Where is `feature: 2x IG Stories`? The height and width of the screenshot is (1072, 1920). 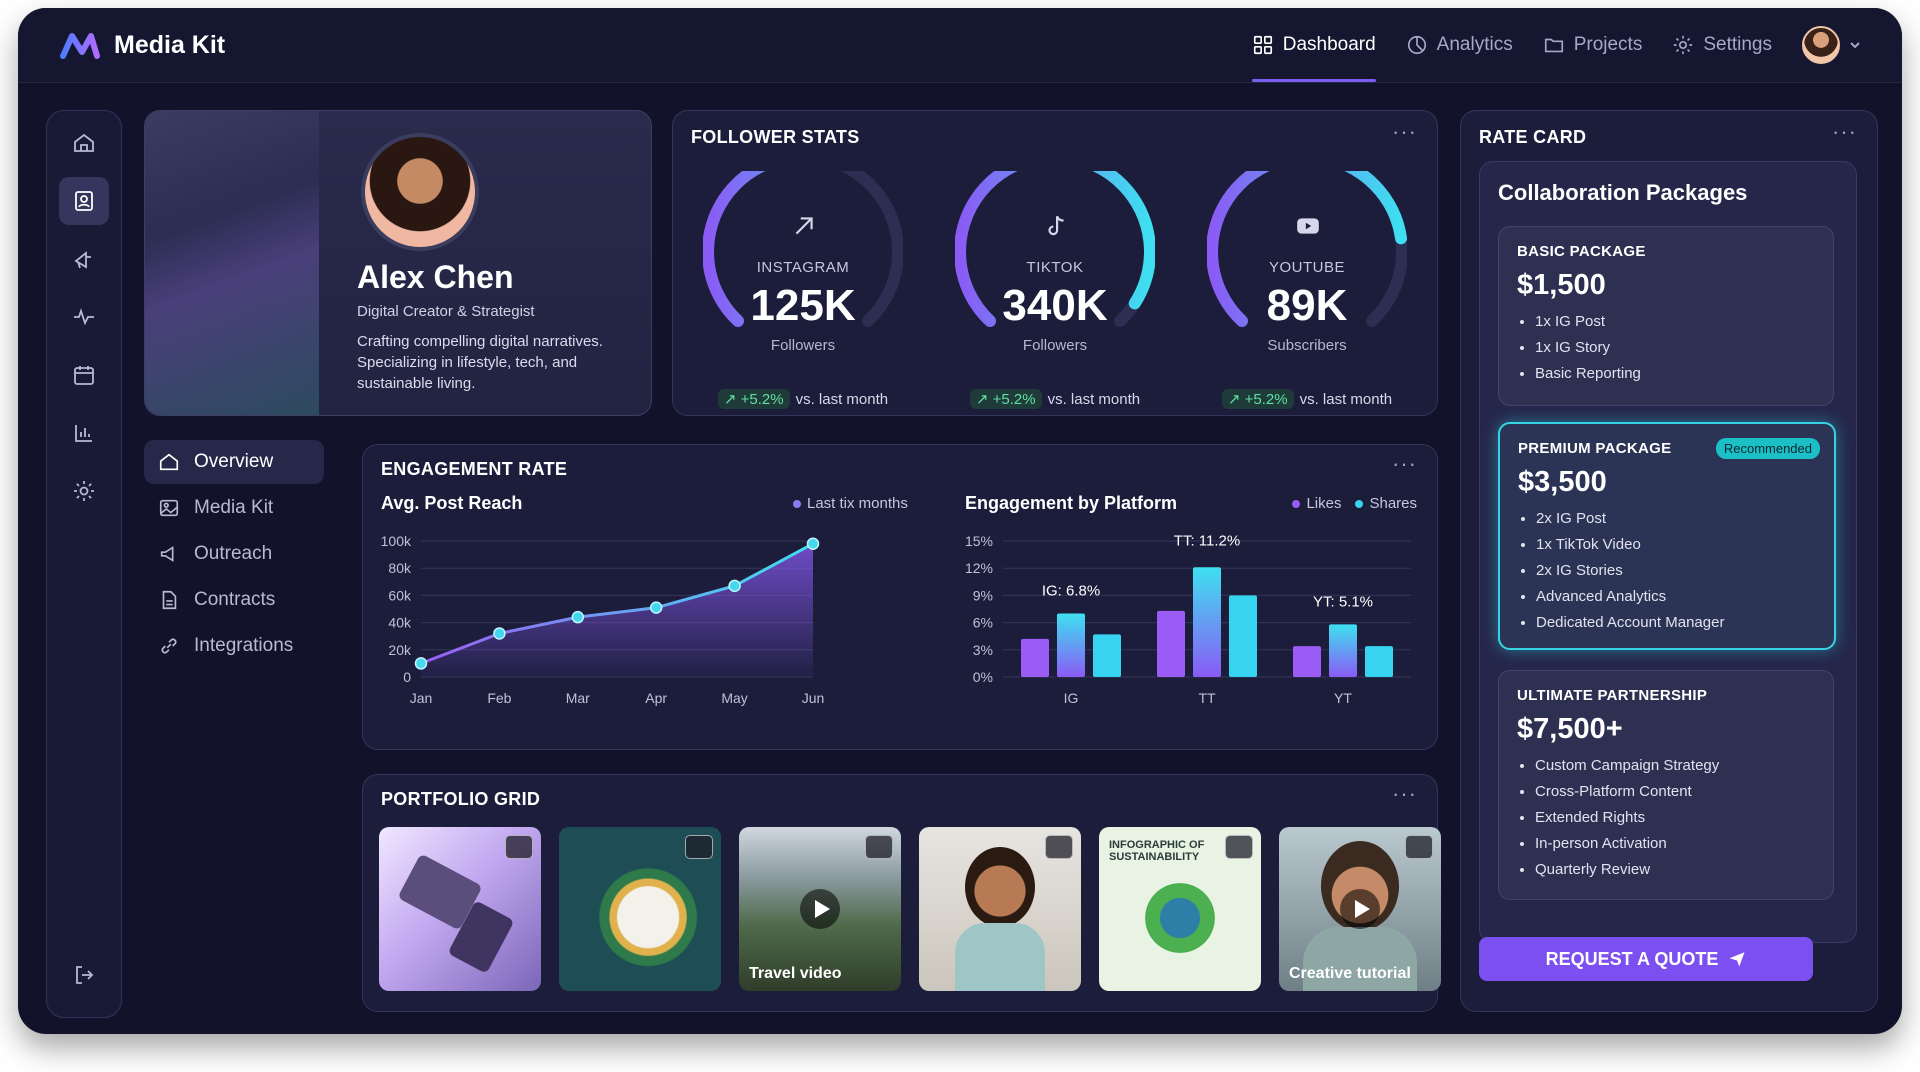 feature: 2x IG Stories is located at coordinates (1630, 571).